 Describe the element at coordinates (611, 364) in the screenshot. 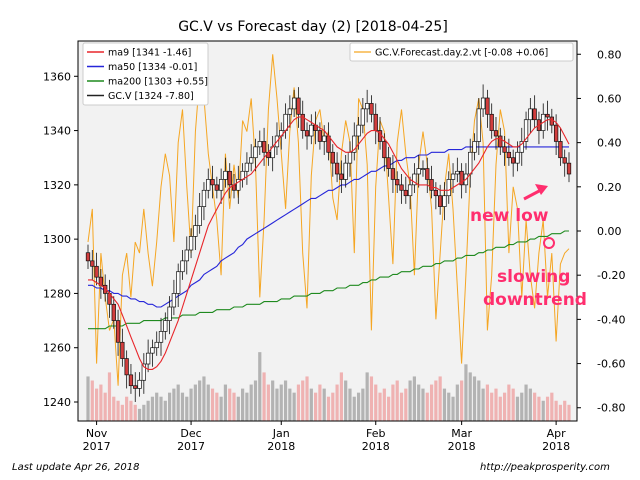

I see `y-right-tick-label: -0.60` at that location.